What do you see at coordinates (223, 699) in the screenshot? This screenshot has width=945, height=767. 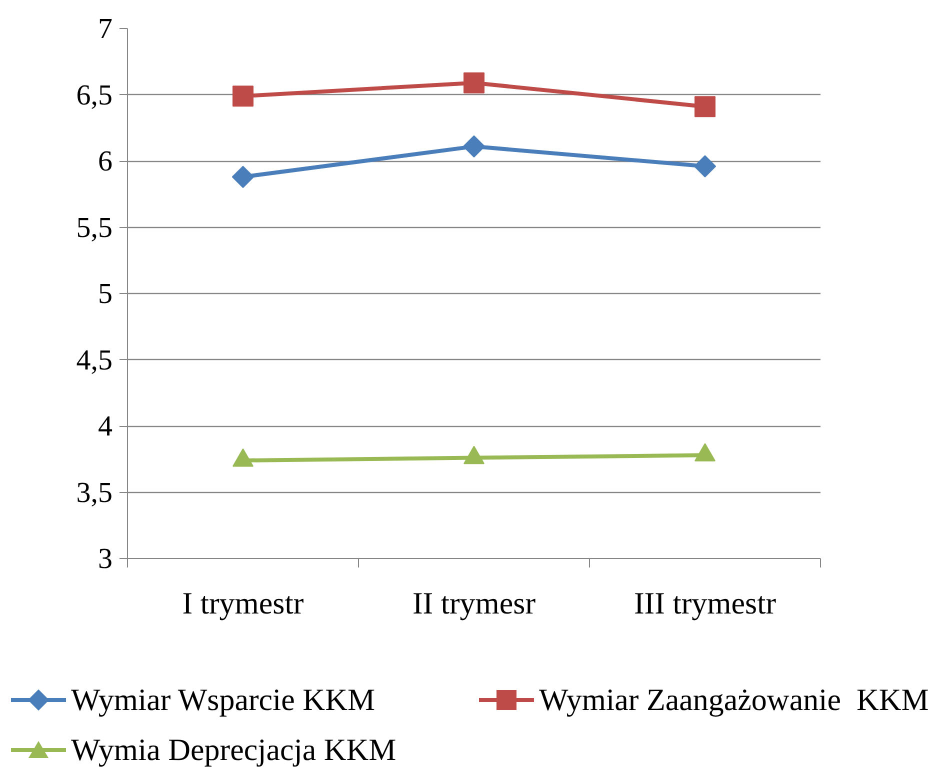 I see `legend-label: Wymiar Wsparcie KKM` at bounding box center [223, 699].